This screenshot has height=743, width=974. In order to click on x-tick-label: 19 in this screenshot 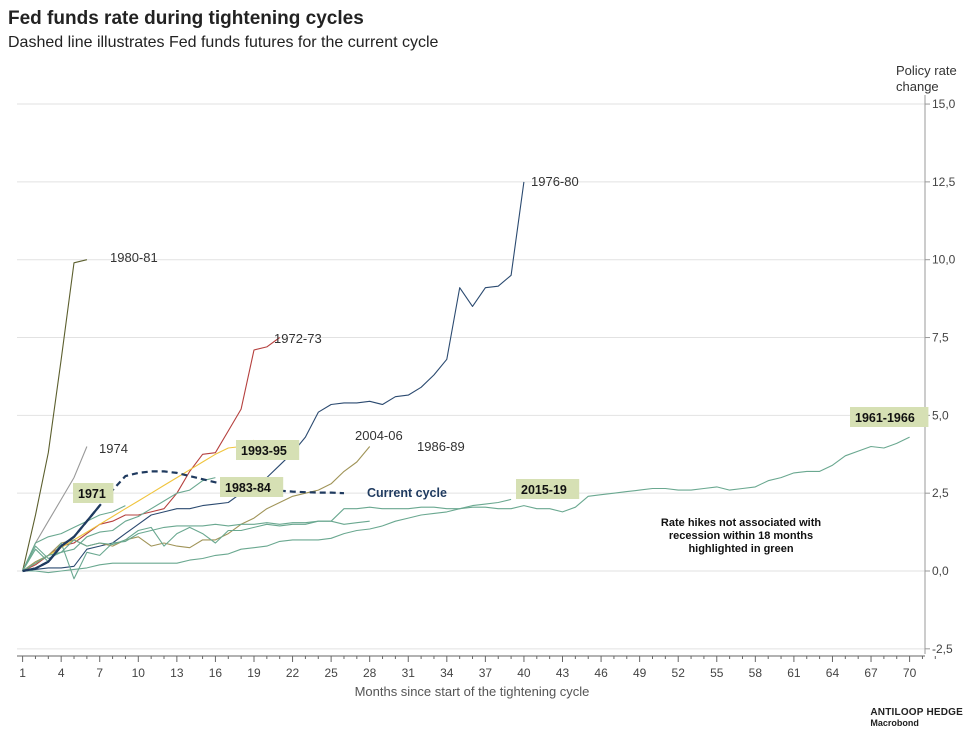, I will do `click(254, 673)`.